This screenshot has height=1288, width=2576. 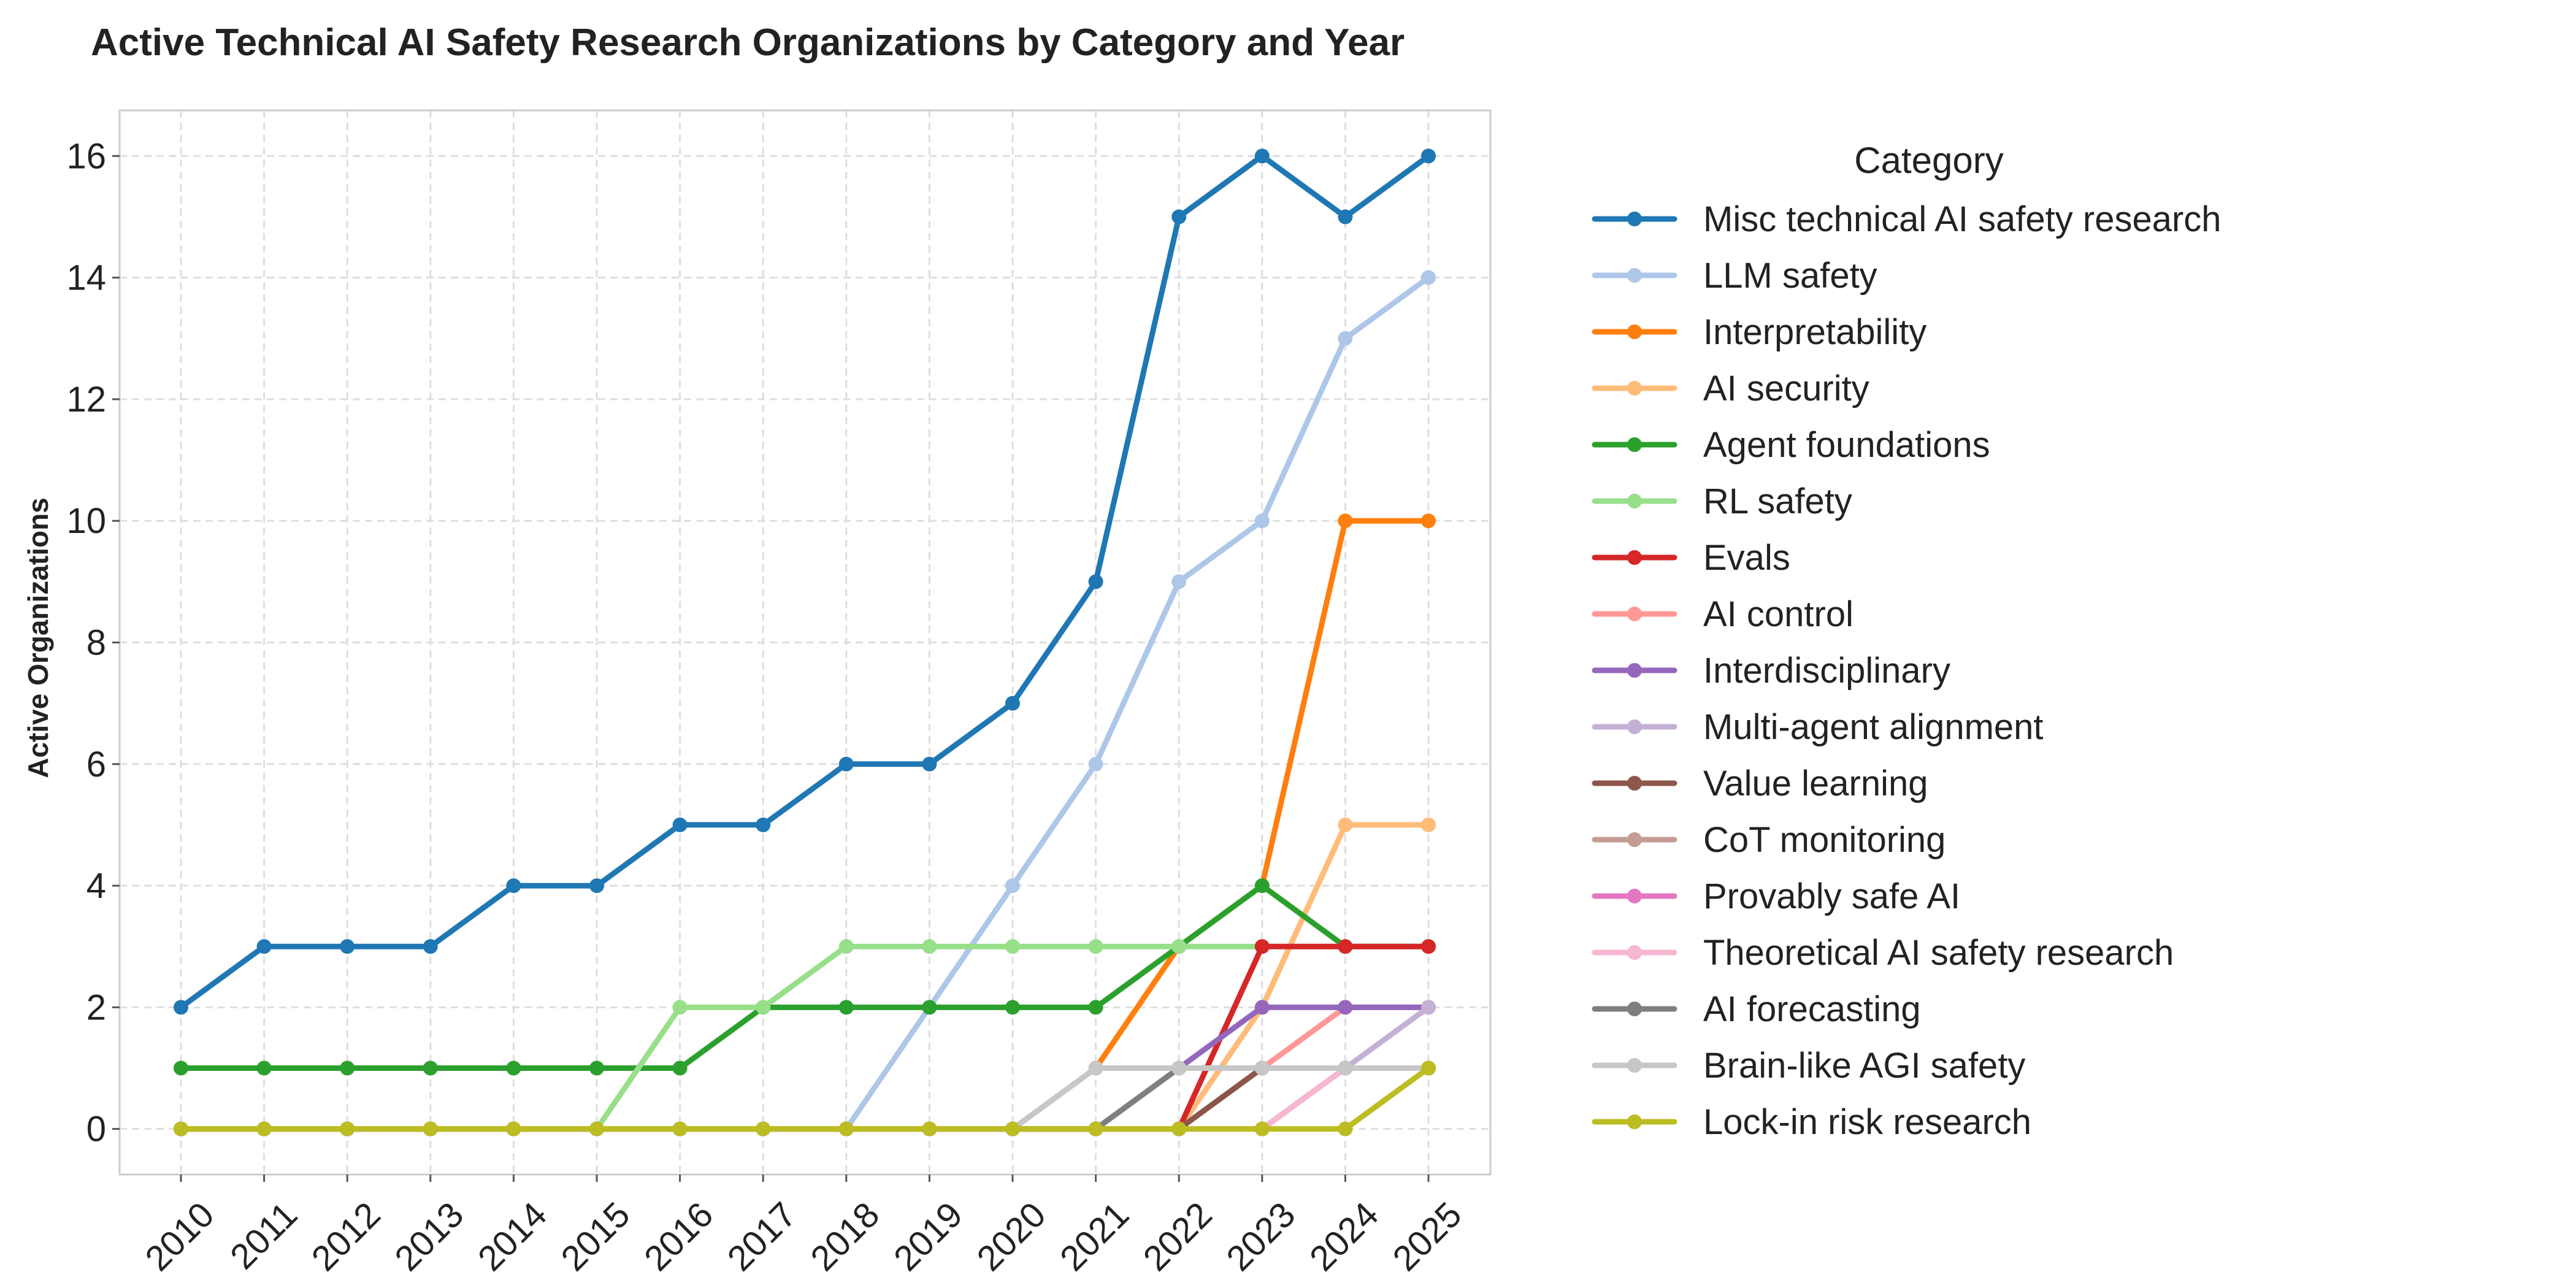 What do you see at coordinates (1867, 1122) in the screenshot?
I see `legend-label: Lock-in risk research` at bounding box center [1867, 1122].